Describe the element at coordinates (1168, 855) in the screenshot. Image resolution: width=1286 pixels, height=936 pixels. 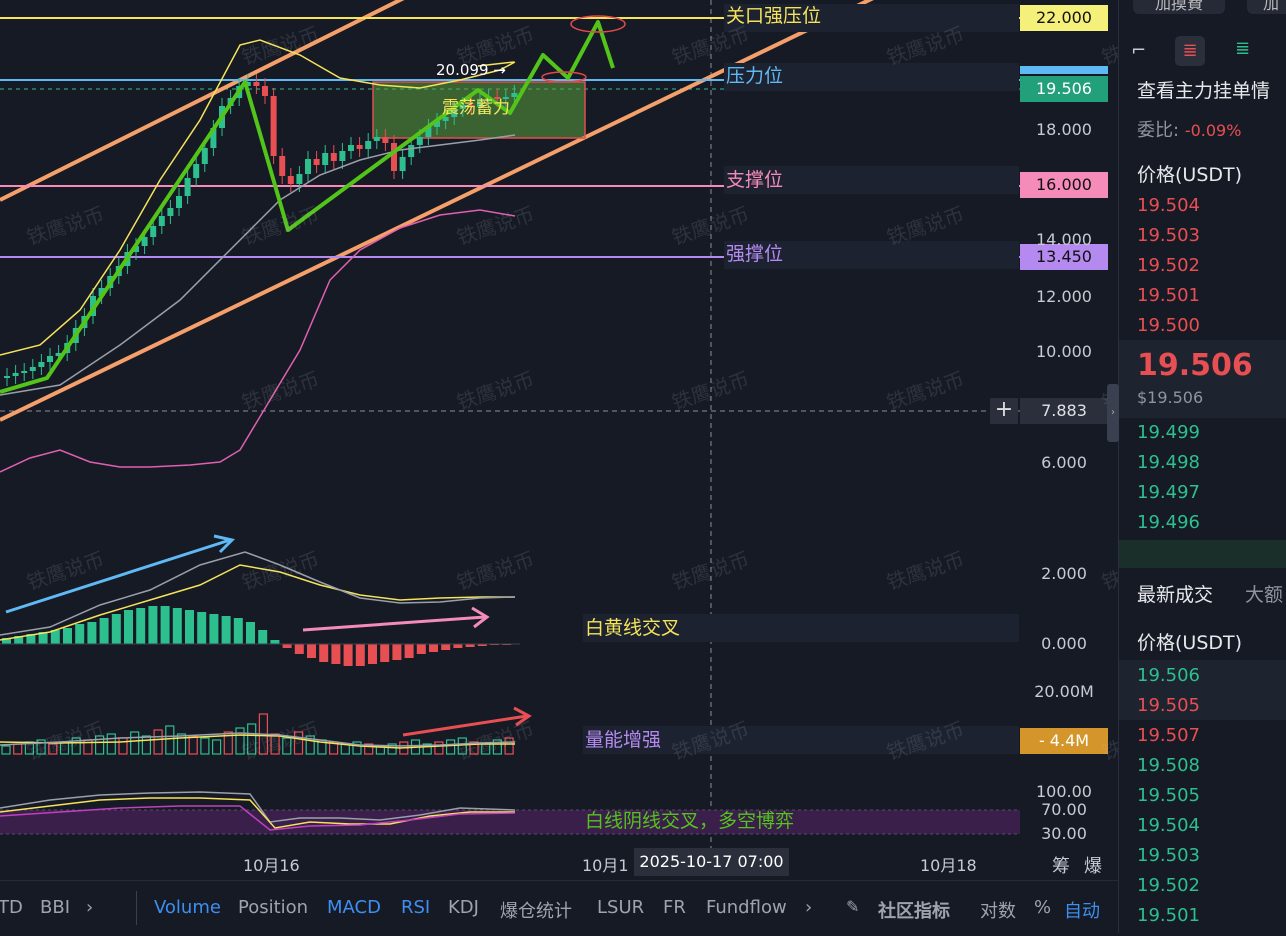
I see `trade-price: 19.503` at that location.